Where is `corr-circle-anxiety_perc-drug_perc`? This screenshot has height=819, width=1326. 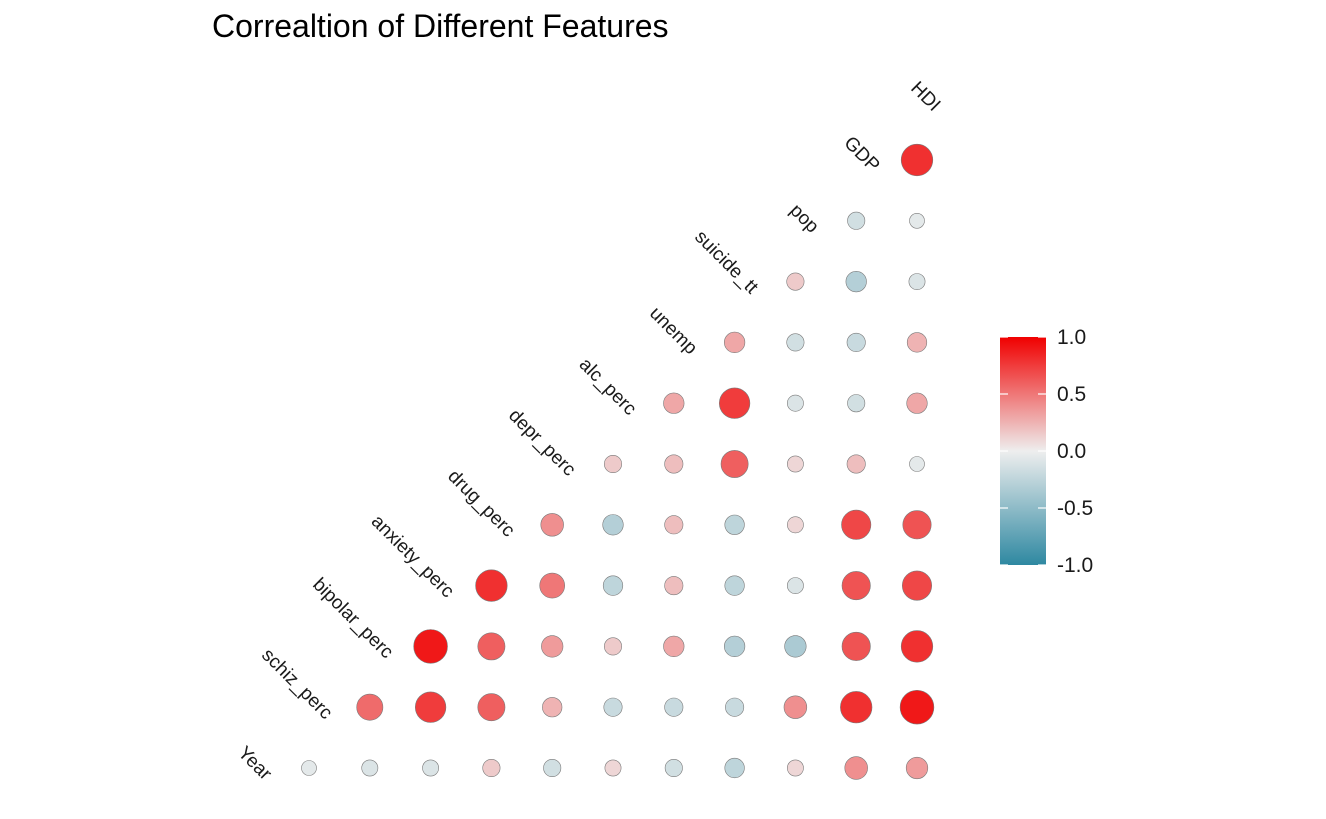 corr-circle-anxiety_perc-drug_perc is located at coordinates (491, 585).